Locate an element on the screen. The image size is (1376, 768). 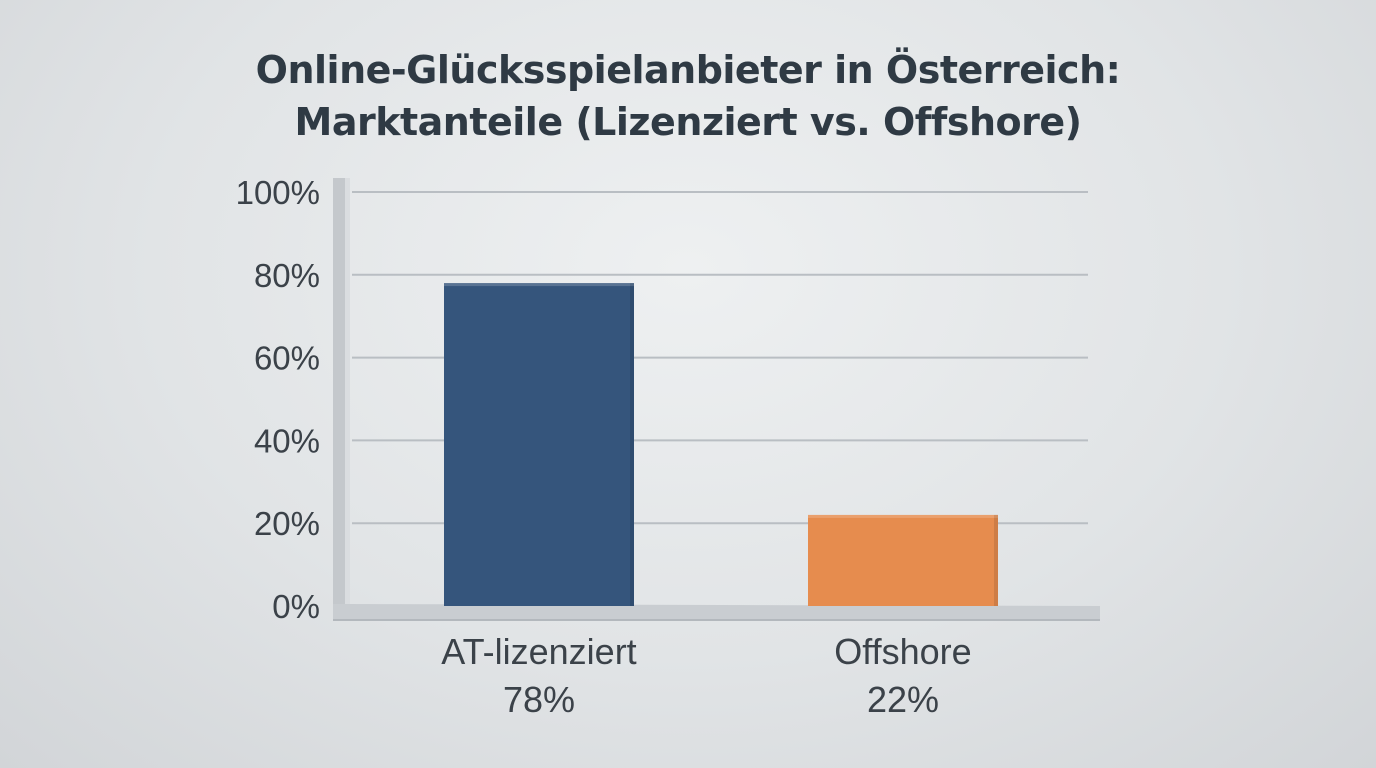
chart-title-line-2: Marktanteile (Lizenziert vs. Offshore) is located at coordinates (688, 122).